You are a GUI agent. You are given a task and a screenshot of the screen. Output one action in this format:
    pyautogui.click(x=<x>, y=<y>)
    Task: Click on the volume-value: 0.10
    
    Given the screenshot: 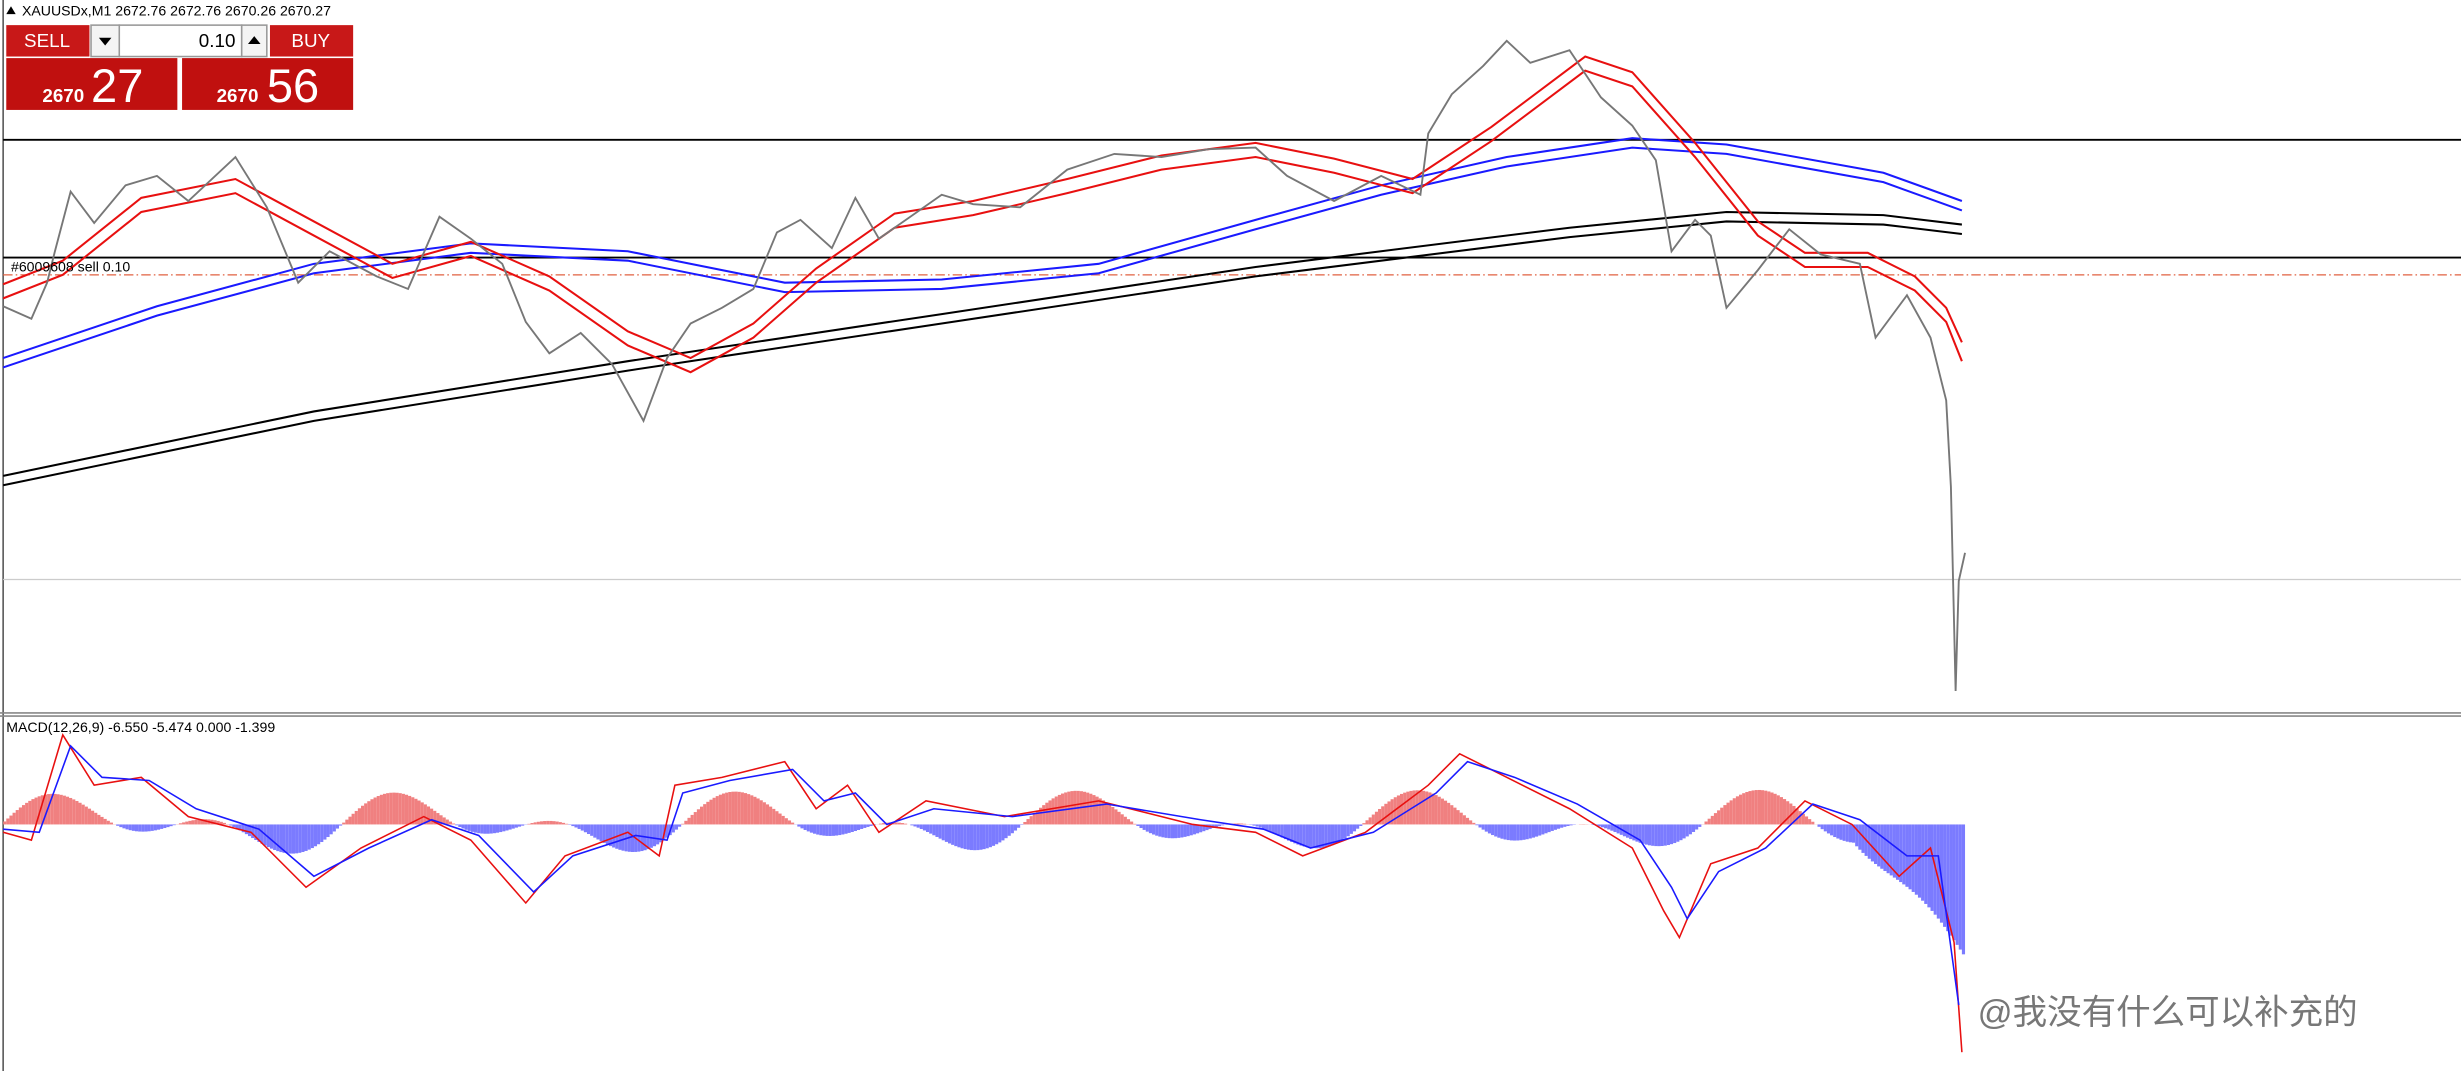 What is the action you would take?
    pyautogui.click(x=217, y=40)
    